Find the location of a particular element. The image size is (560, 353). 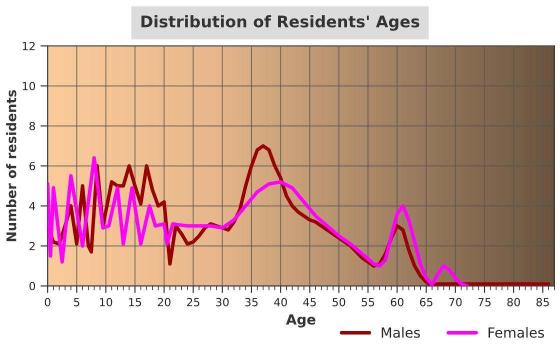

x-tick-label: 30 is located at coordinates (222, 302).